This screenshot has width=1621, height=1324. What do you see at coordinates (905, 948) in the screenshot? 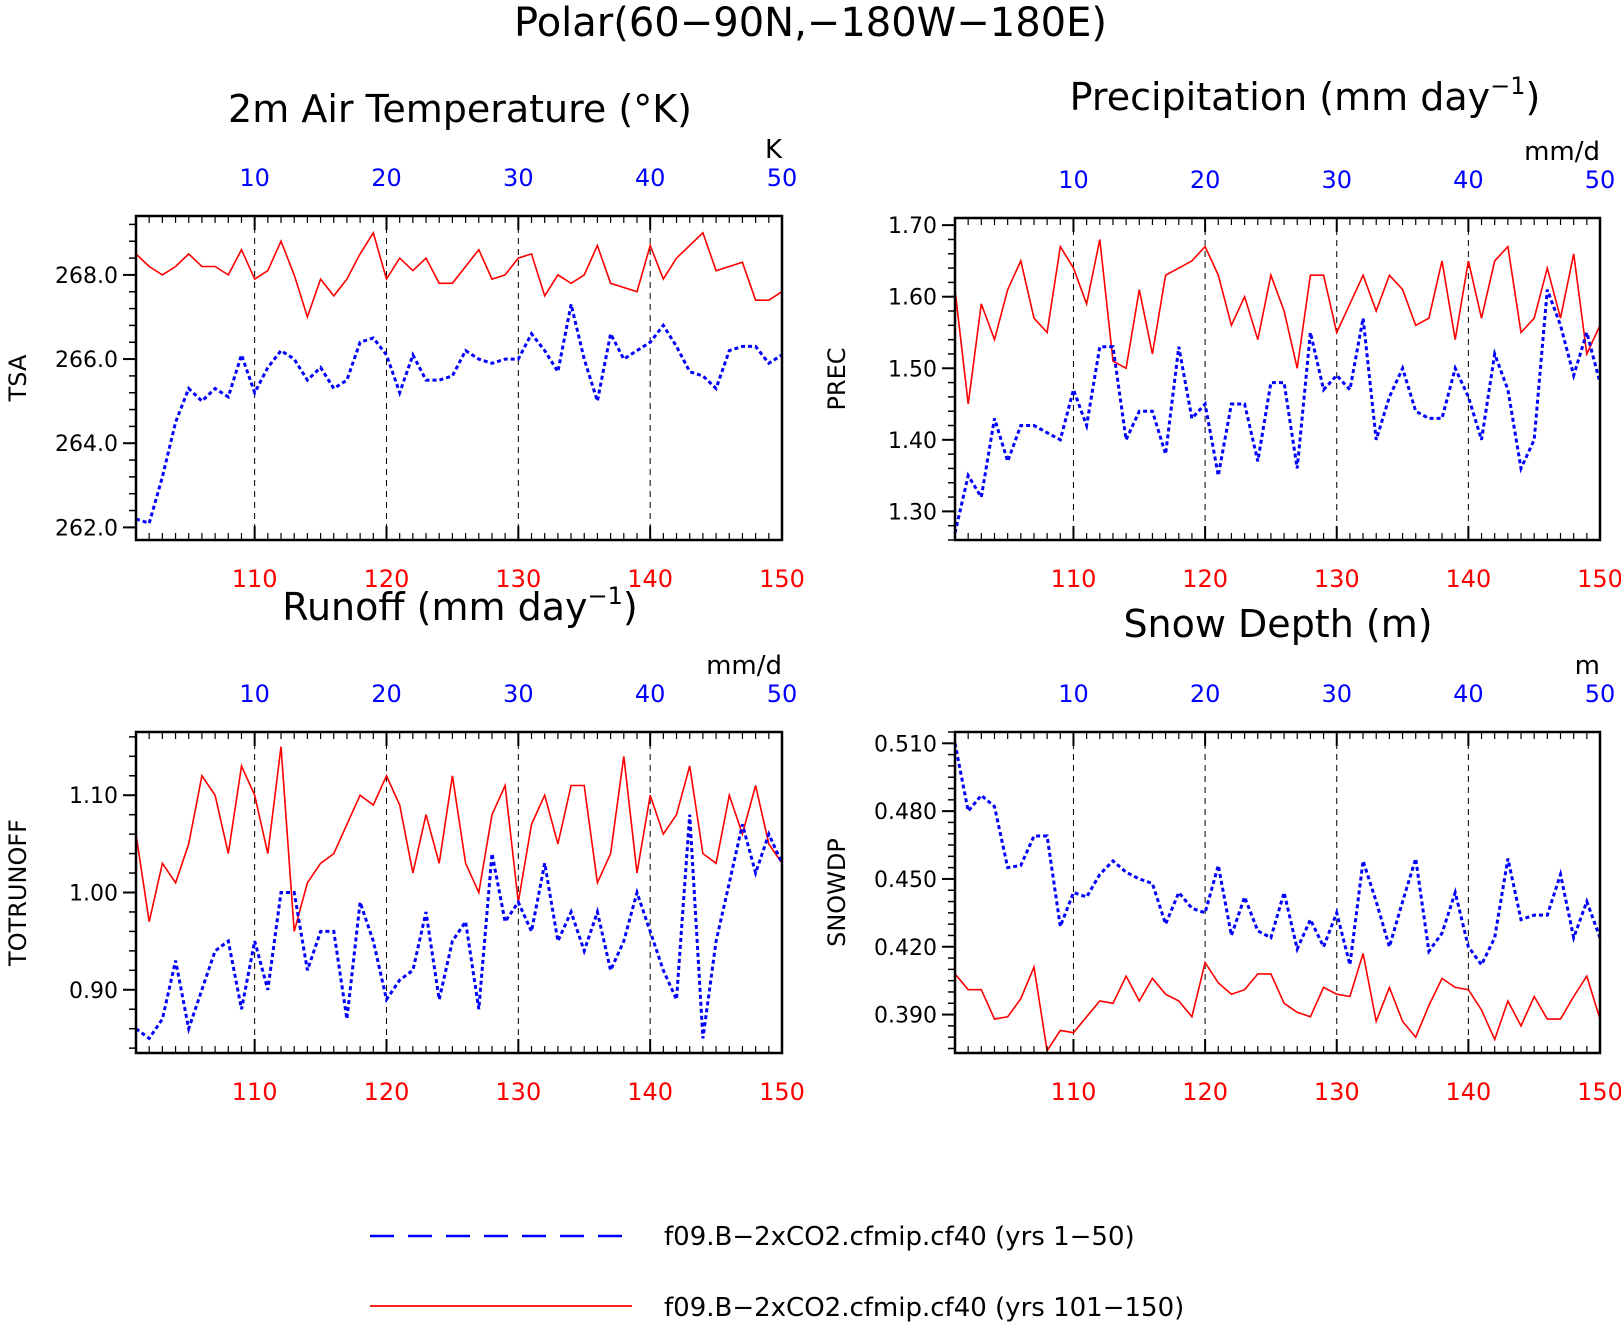
I see `y-tick-label: 0.420` at bounding box center [905, 948].